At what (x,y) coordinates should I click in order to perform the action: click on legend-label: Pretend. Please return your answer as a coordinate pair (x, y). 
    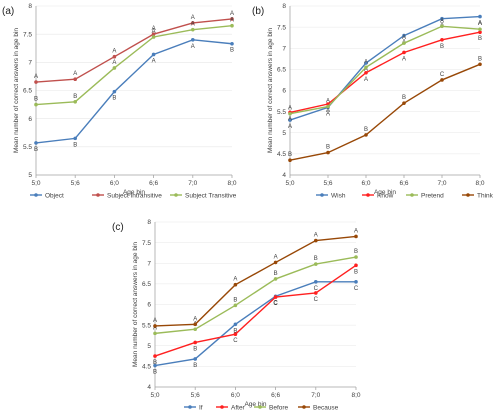
    Looking at the image, I should click on (432, 195).